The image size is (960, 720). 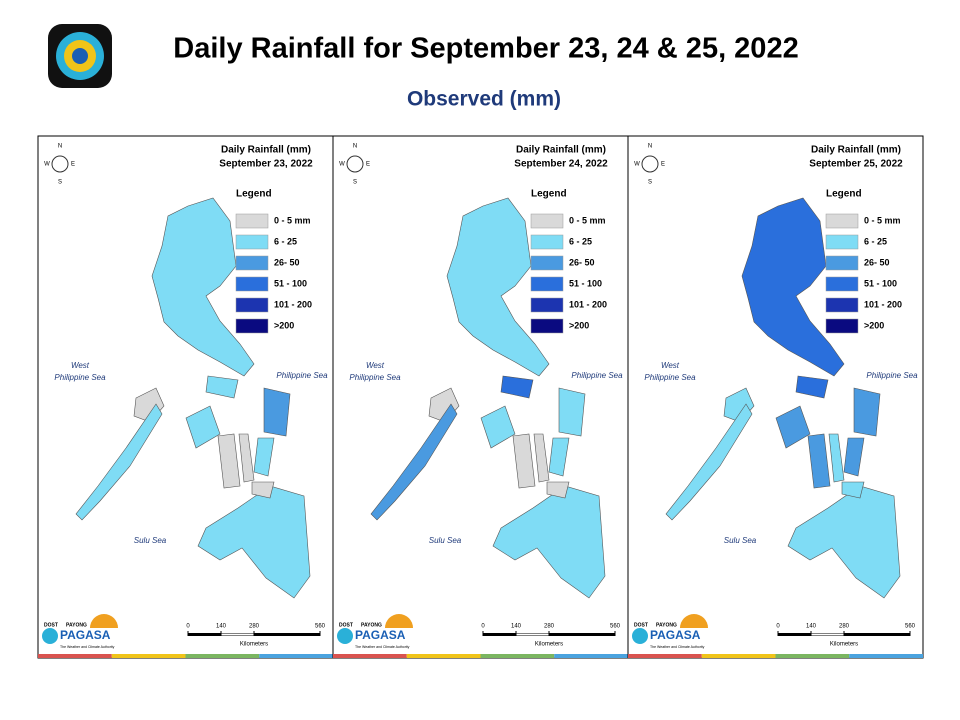 I want to click on compass-label: W, so click(x=342, y=165).